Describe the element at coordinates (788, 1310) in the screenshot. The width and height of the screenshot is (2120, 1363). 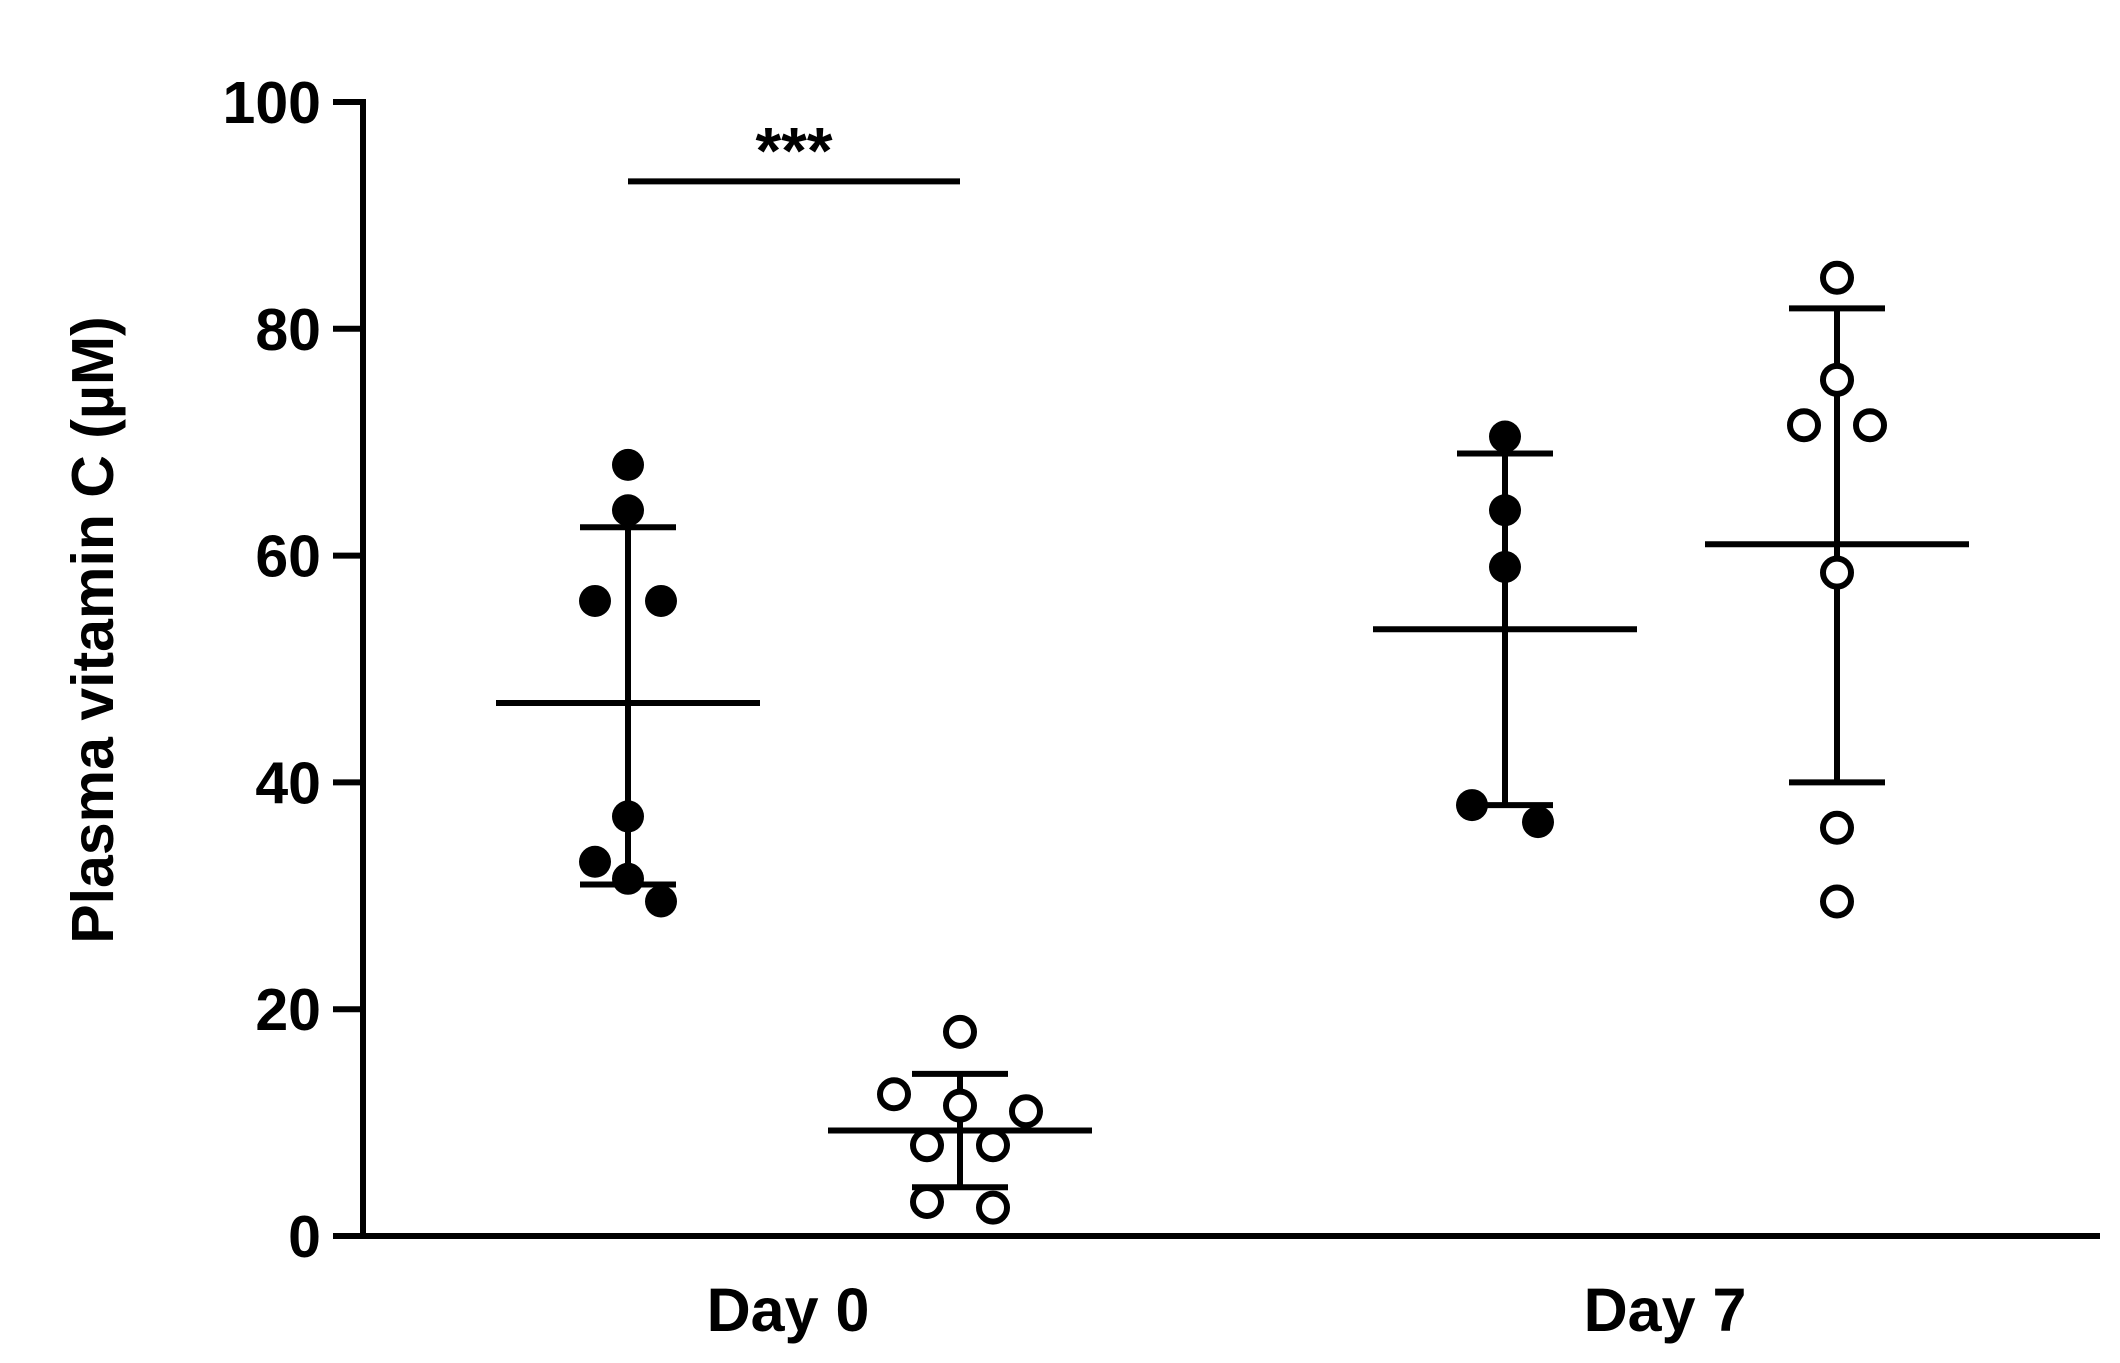
I see `x-category-label: Day 0` at that location.